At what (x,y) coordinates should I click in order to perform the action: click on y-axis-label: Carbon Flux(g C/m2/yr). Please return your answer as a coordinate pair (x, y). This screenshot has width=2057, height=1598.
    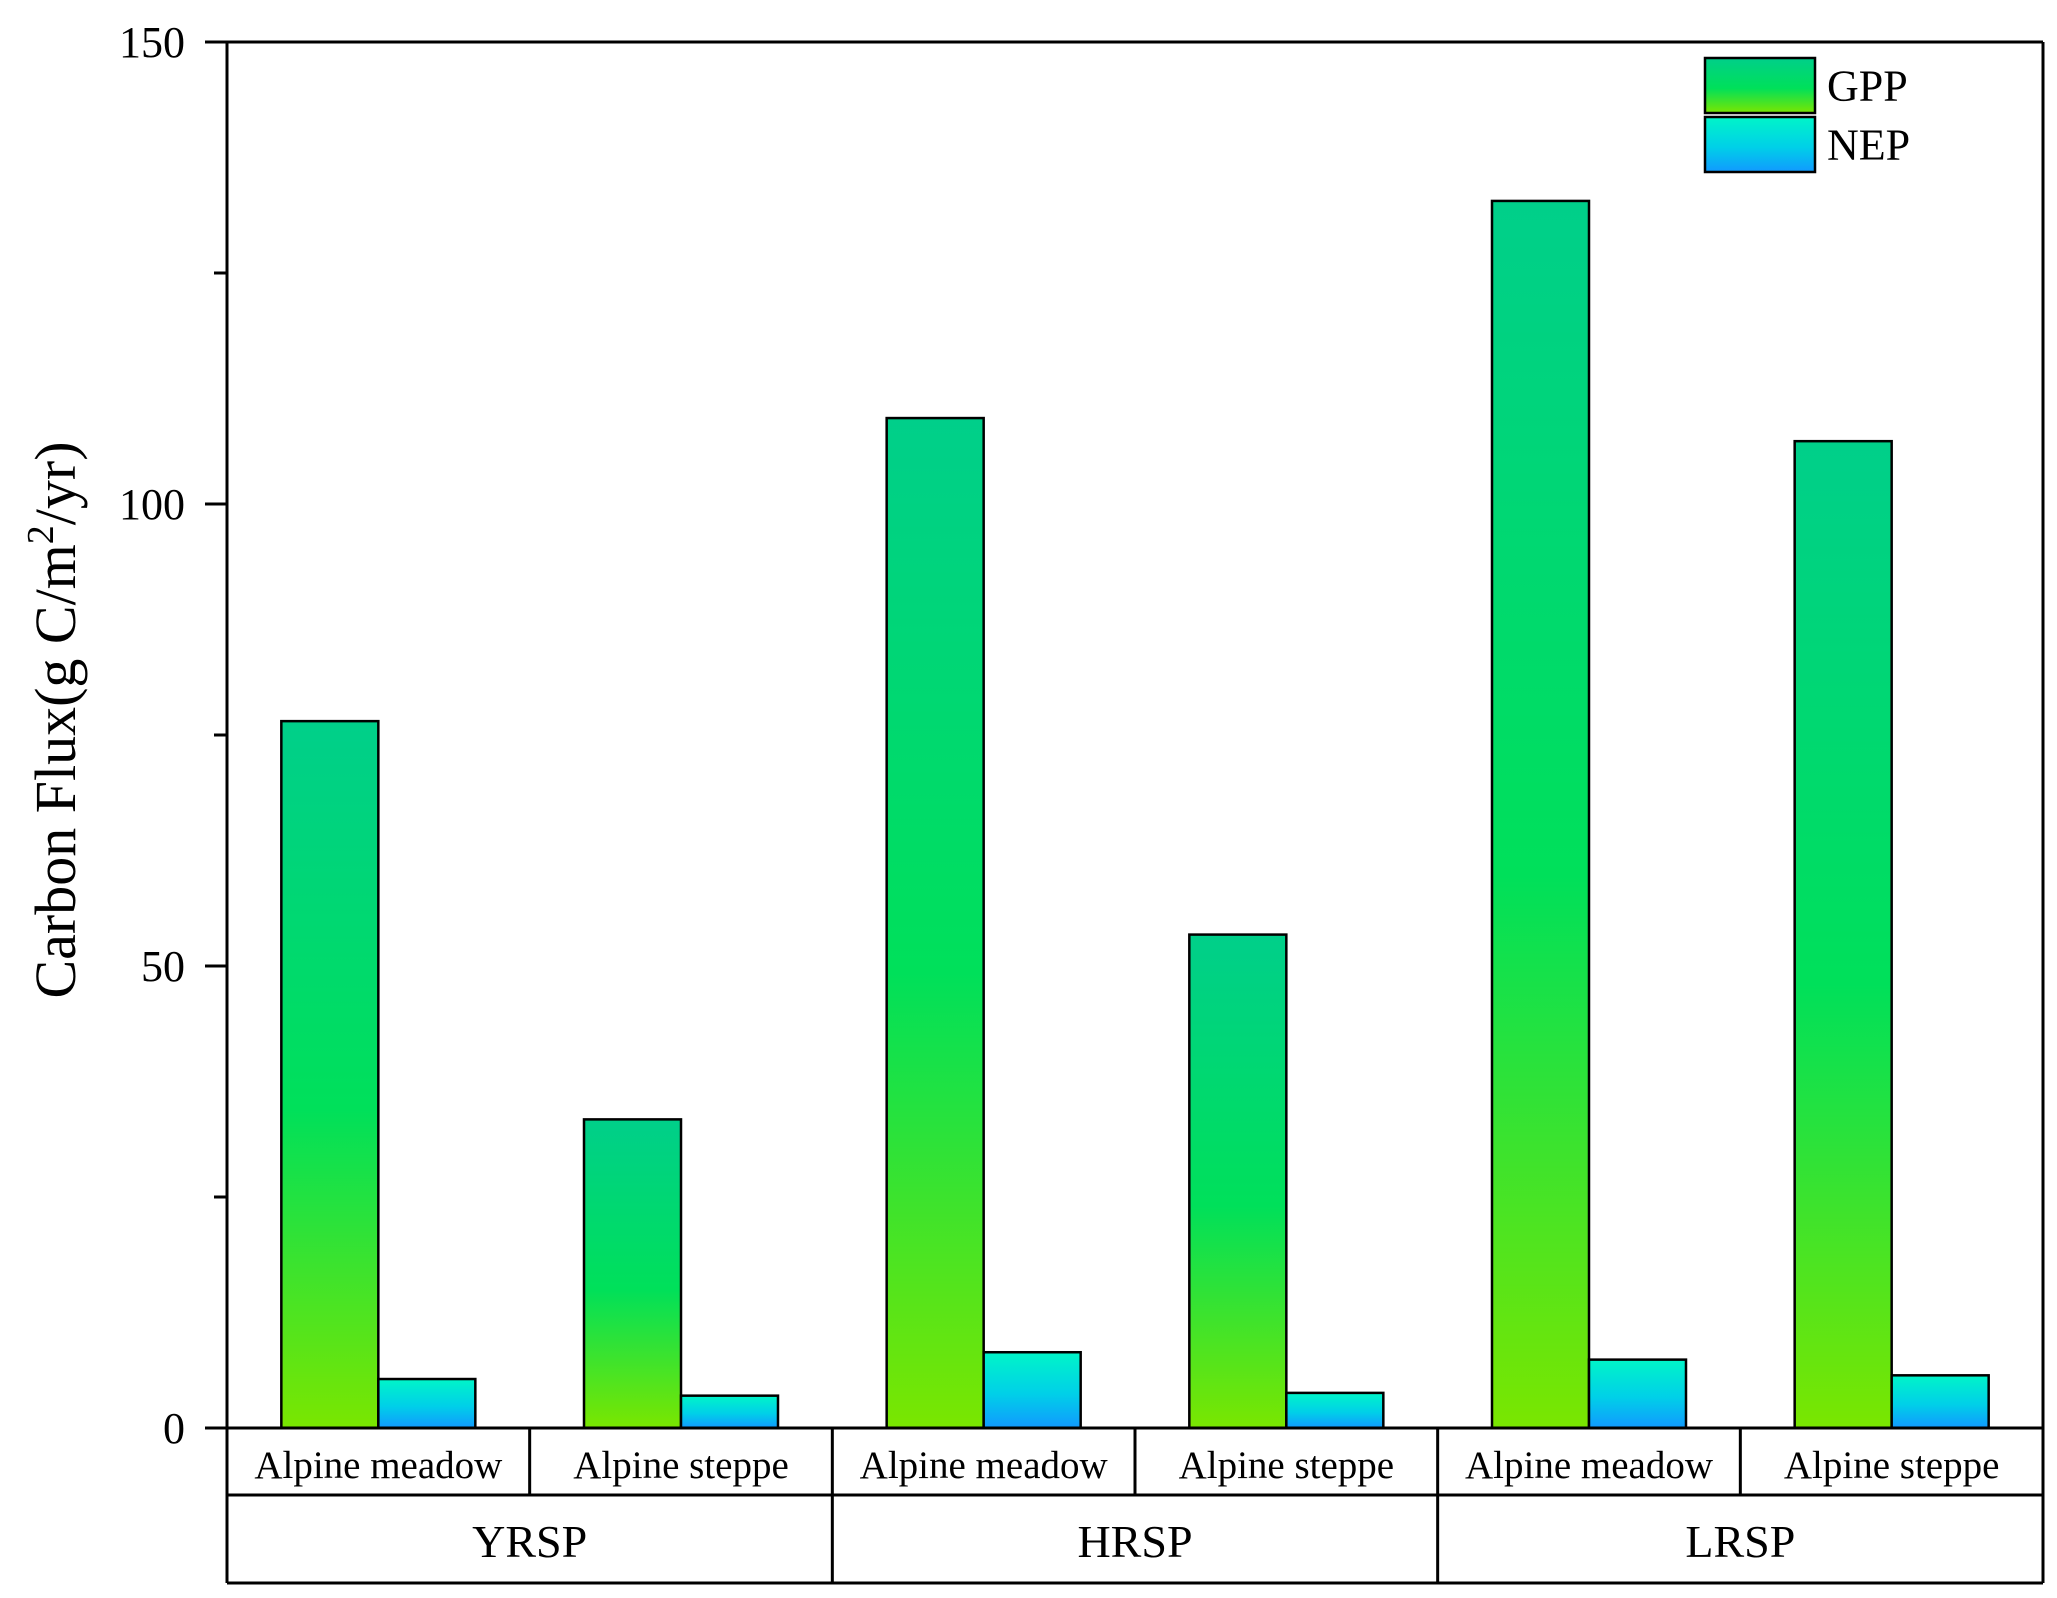
    Looking at the image, I should click on (54, 719).